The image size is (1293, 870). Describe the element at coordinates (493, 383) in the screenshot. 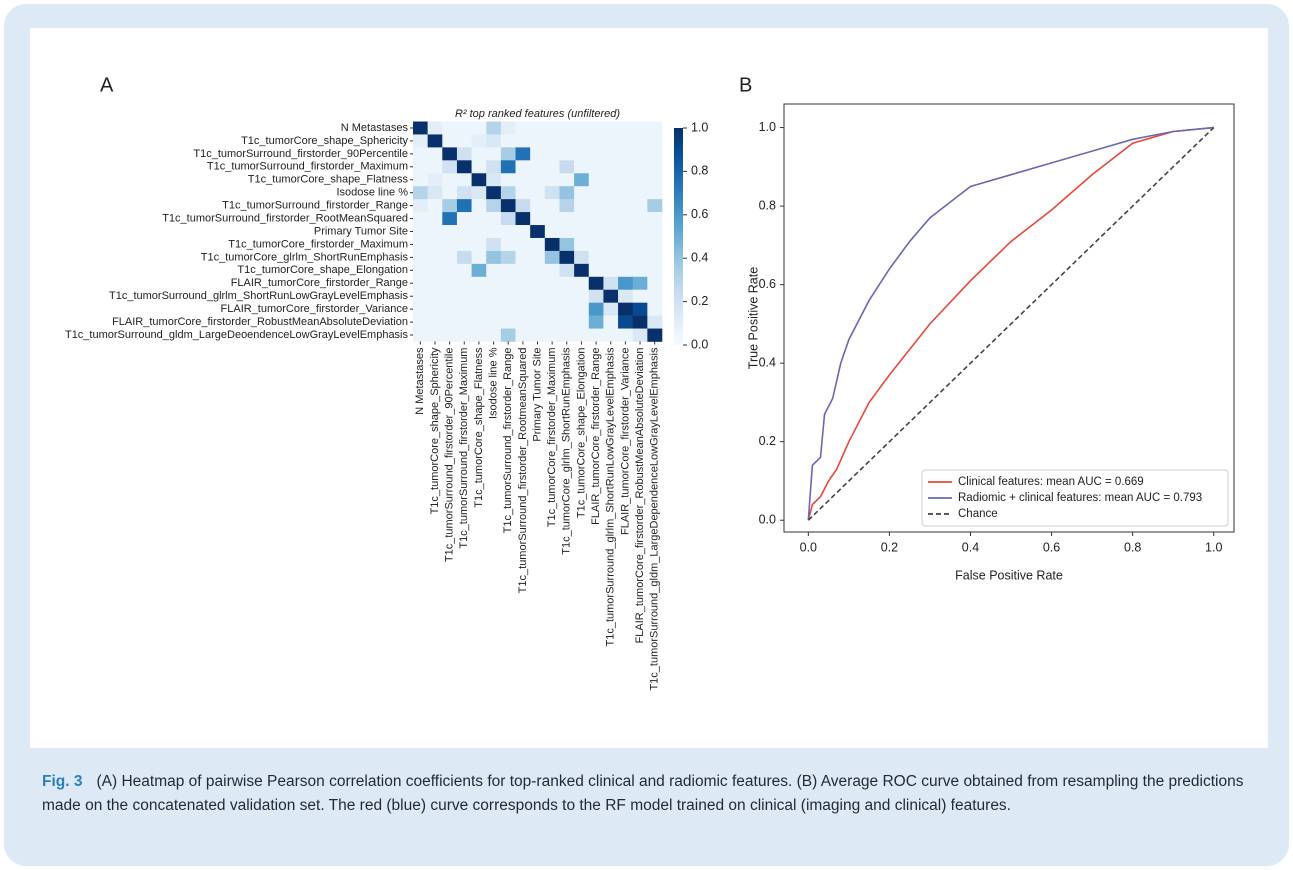

I see `column-label: Isodose line %` at that location.